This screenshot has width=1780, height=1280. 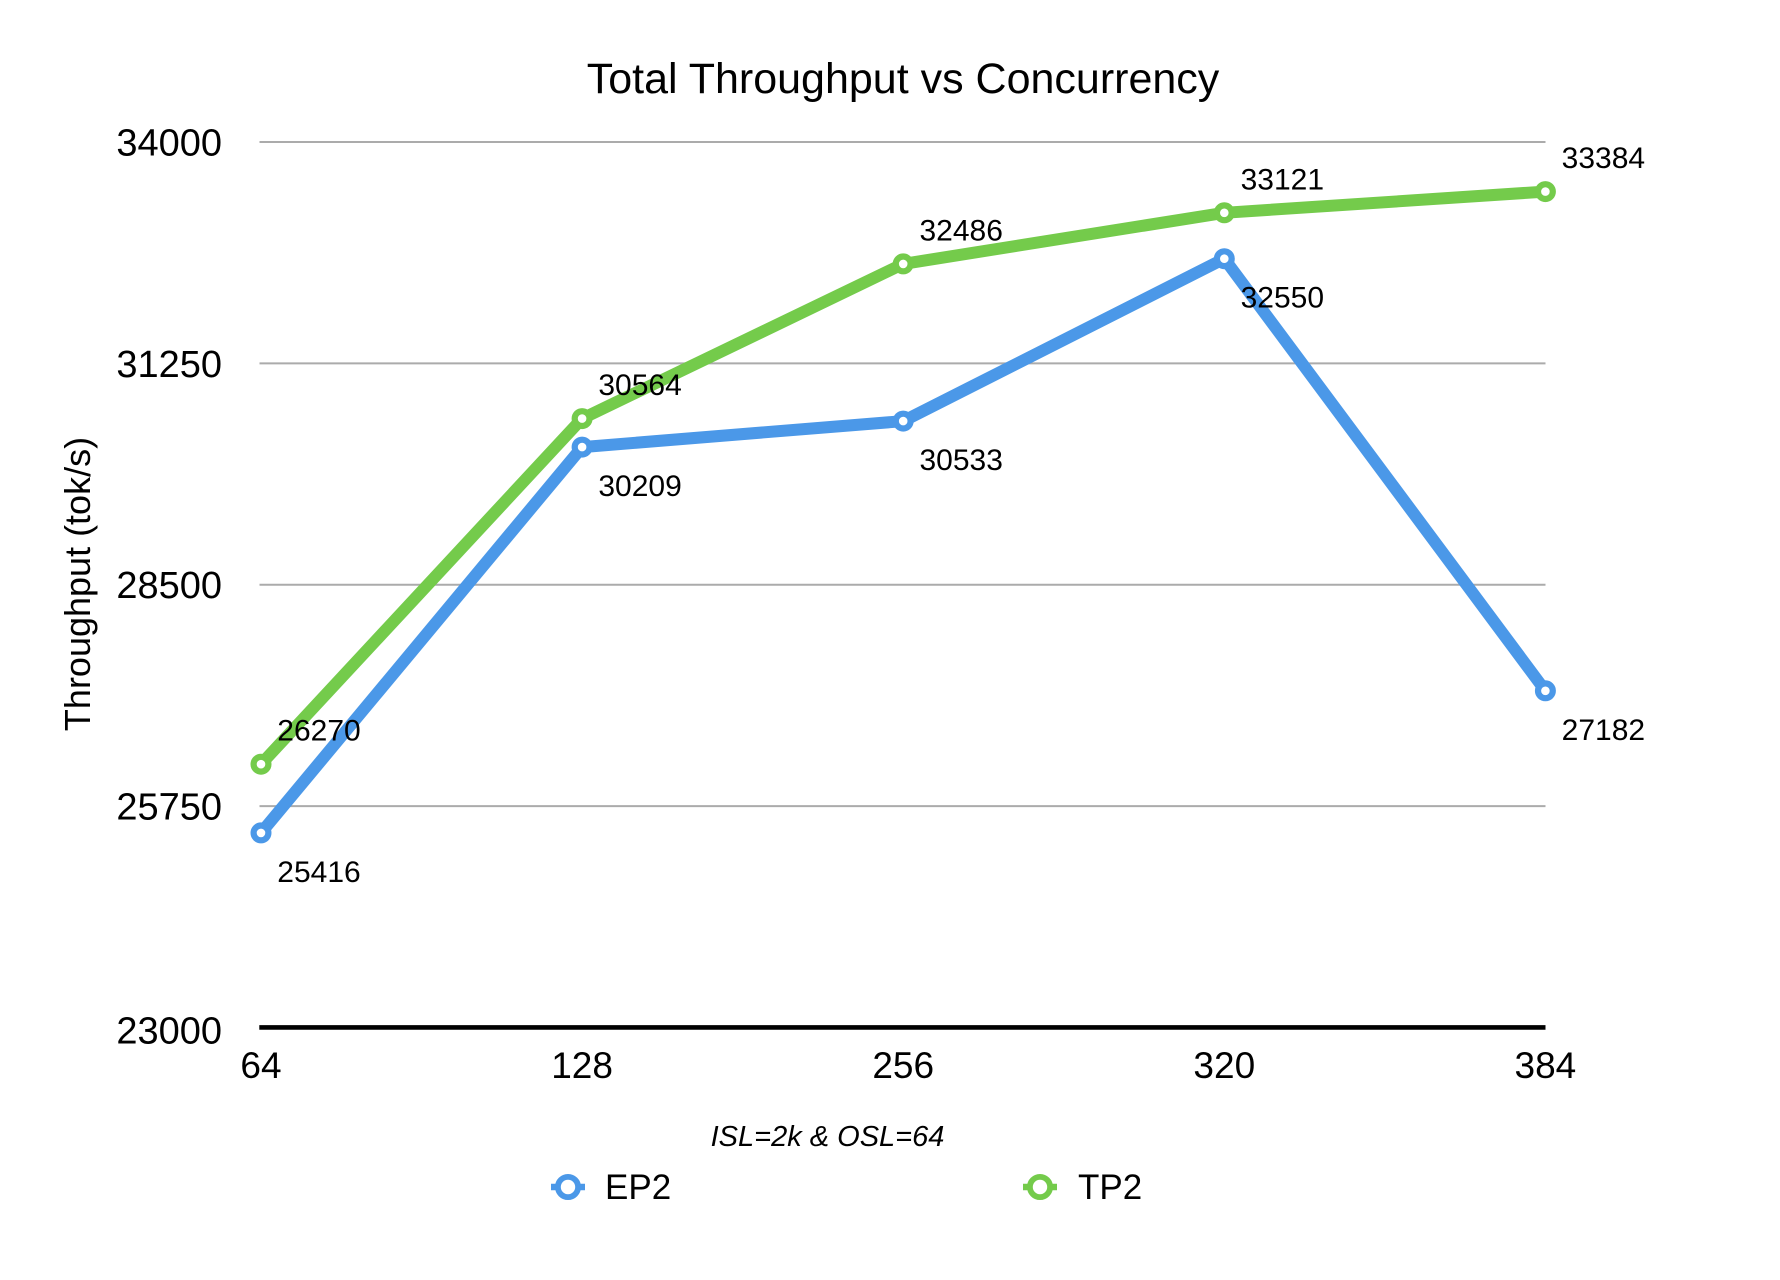 I want to click on svg-text: 27182, so click(x=1603, y=730).